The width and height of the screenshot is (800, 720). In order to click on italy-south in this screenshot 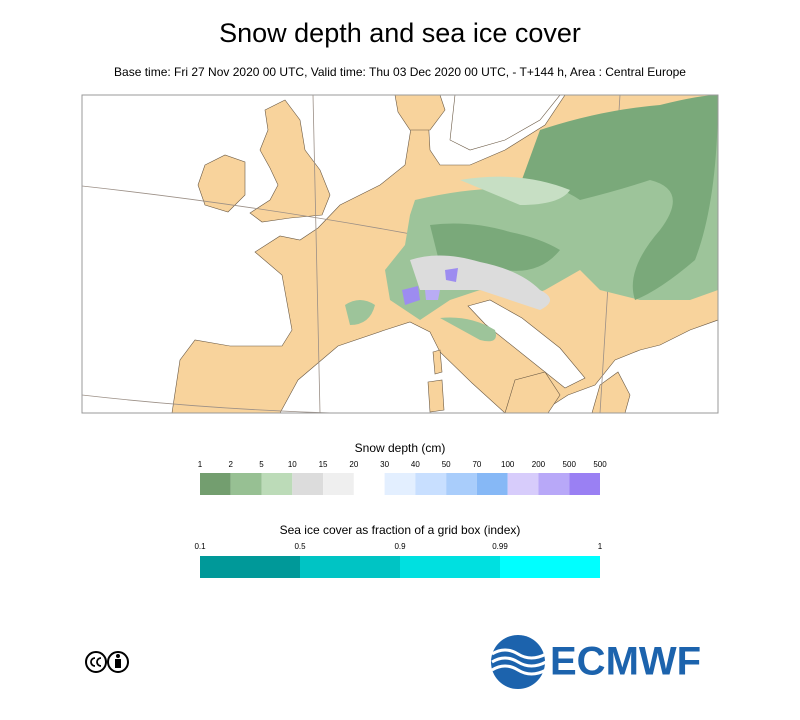, I will do `click(532, 392)`.